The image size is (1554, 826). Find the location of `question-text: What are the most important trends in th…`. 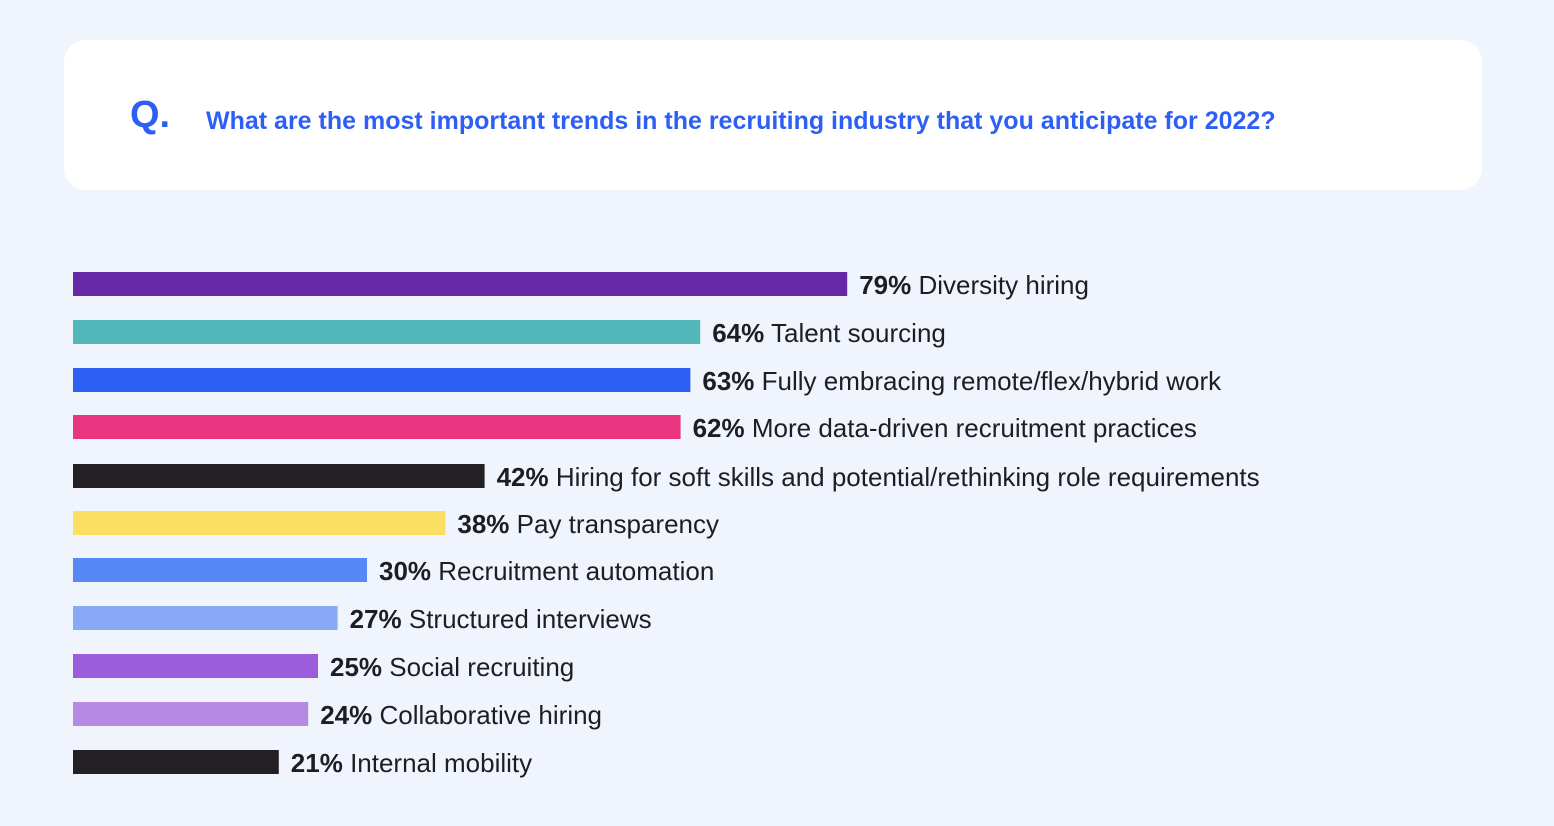

question-text: What are the most important trends in th… is located at coordinates (741, 121).